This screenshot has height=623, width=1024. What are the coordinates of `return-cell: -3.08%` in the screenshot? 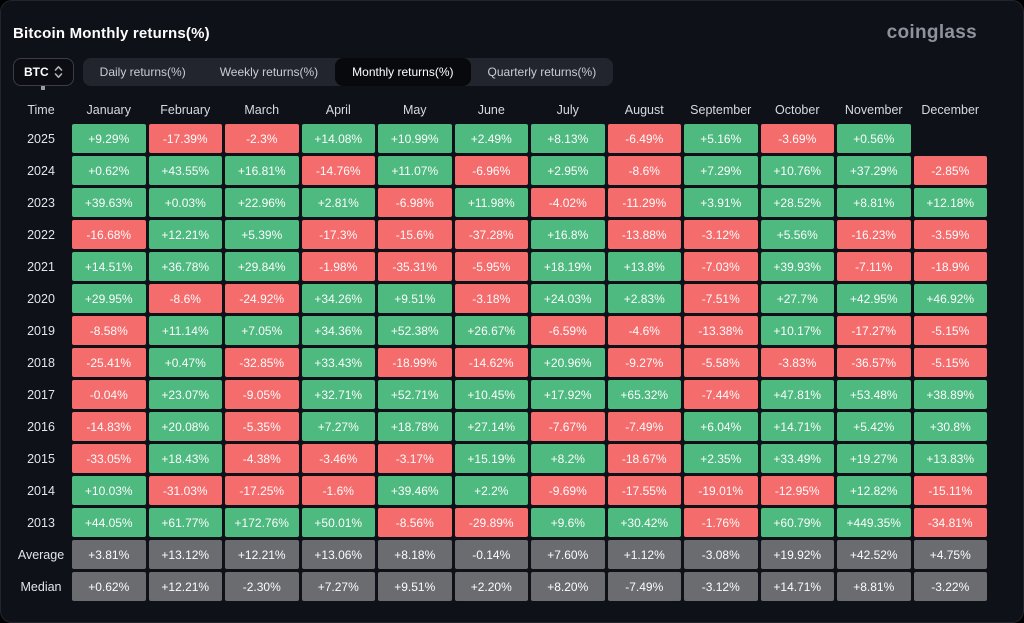 It's located at (721, 554).